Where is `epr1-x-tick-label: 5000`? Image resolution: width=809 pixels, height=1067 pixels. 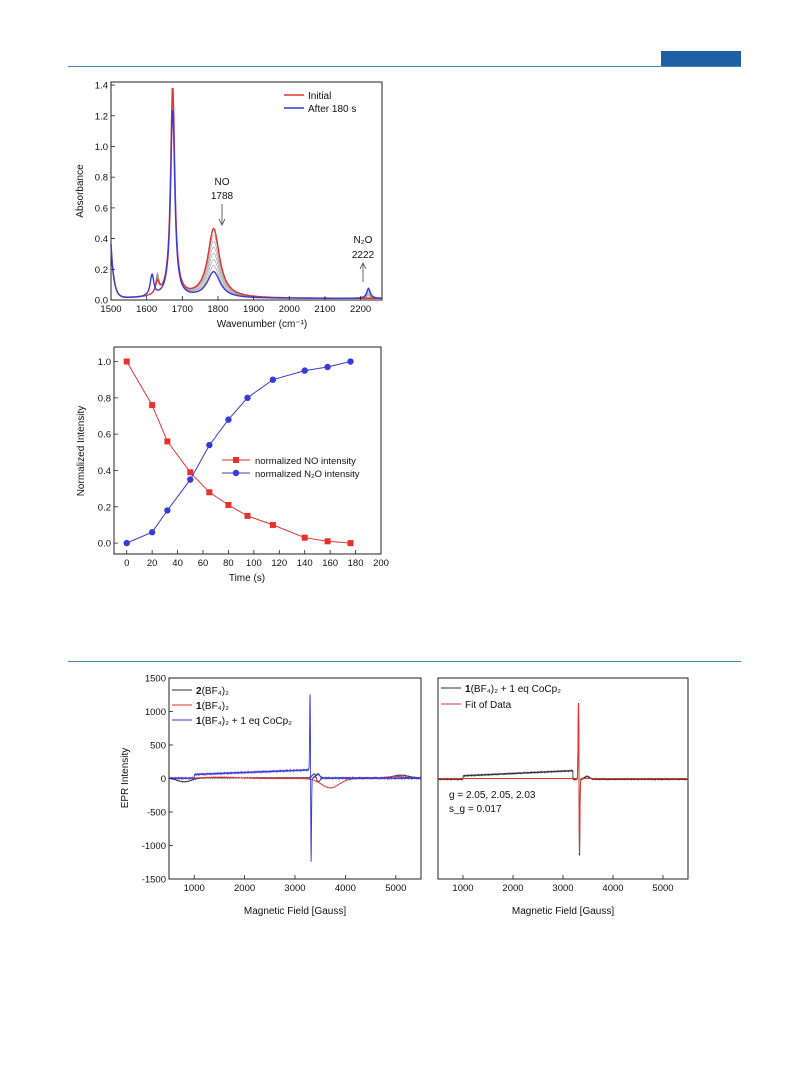 epr1-x-tick-label: 5000 is located at coordinates (395, 888).